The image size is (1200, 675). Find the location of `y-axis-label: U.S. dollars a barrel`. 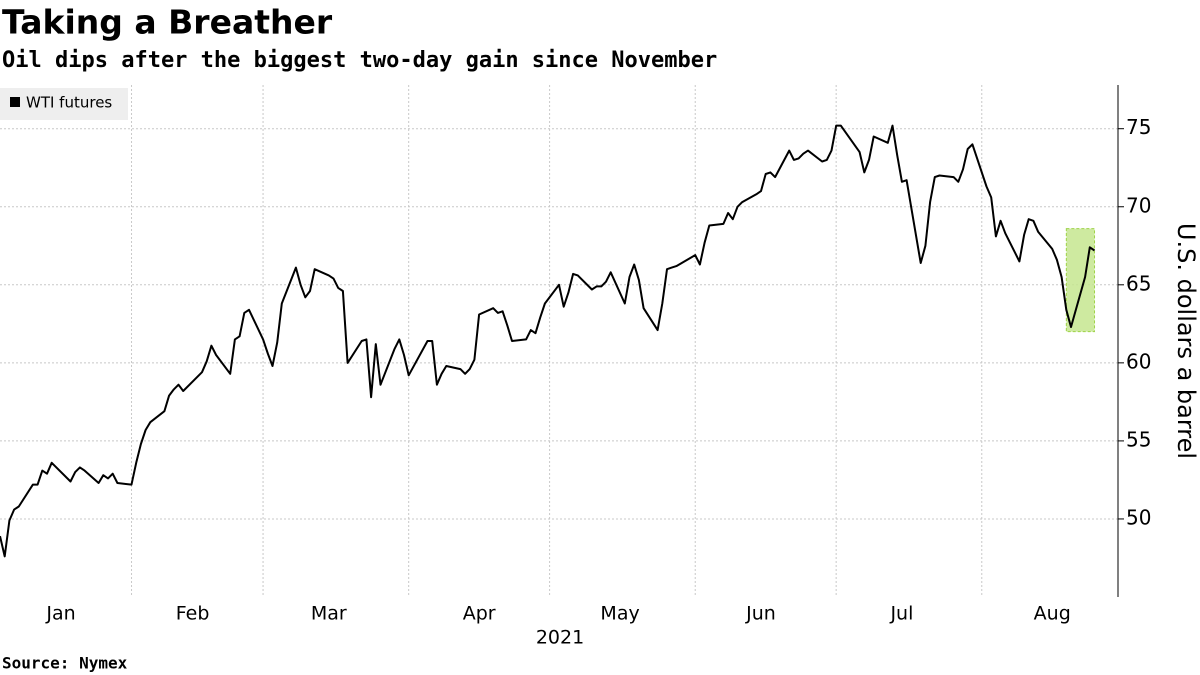

y-axis-label: U.S. dollars a barrel is located at coordinates (1186, 341).